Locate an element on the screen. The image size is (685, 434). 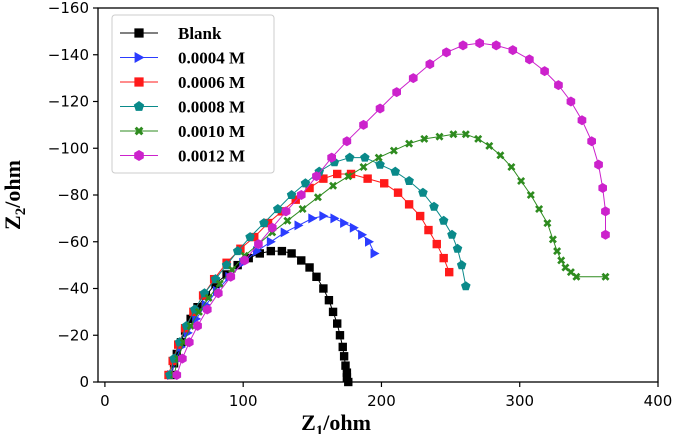
y-tick-label: −40 is located at coordinates (73, 289).